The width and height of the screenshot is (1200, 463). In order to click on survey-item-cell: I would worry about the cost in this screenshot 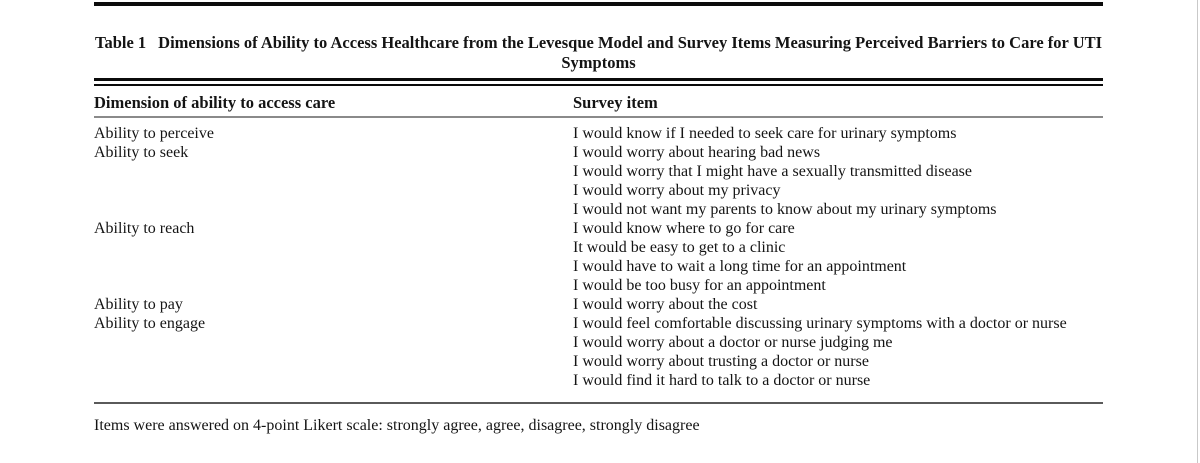, I will do `click(665, 304)`.